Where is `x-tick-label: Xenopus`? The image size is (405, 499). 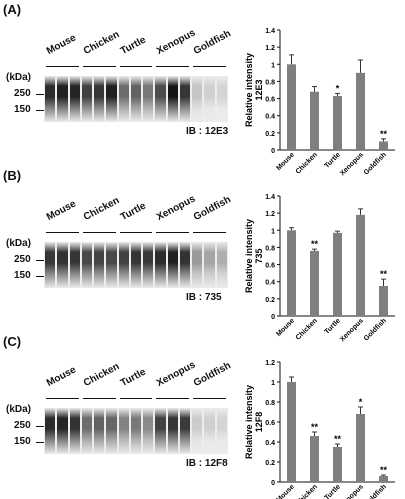
x-tick-label: Xenopus is located at coordinates (352, 491).